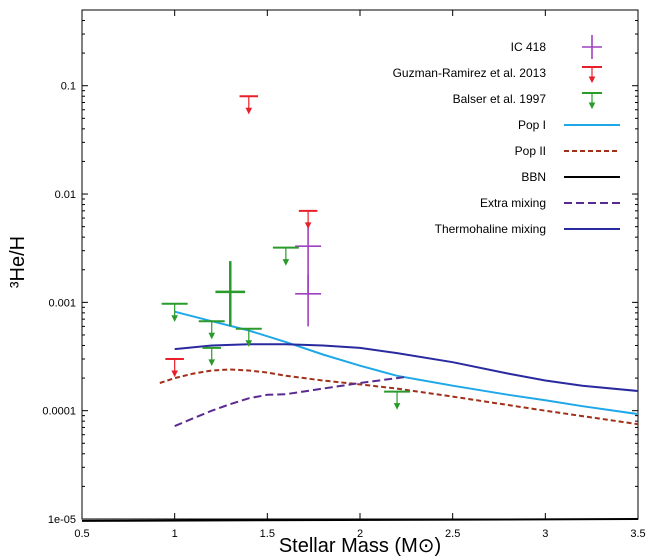  Describe the element at coordinates (529, 47) in the screenshot. I see `legend-label-0: IC 418` at that location.